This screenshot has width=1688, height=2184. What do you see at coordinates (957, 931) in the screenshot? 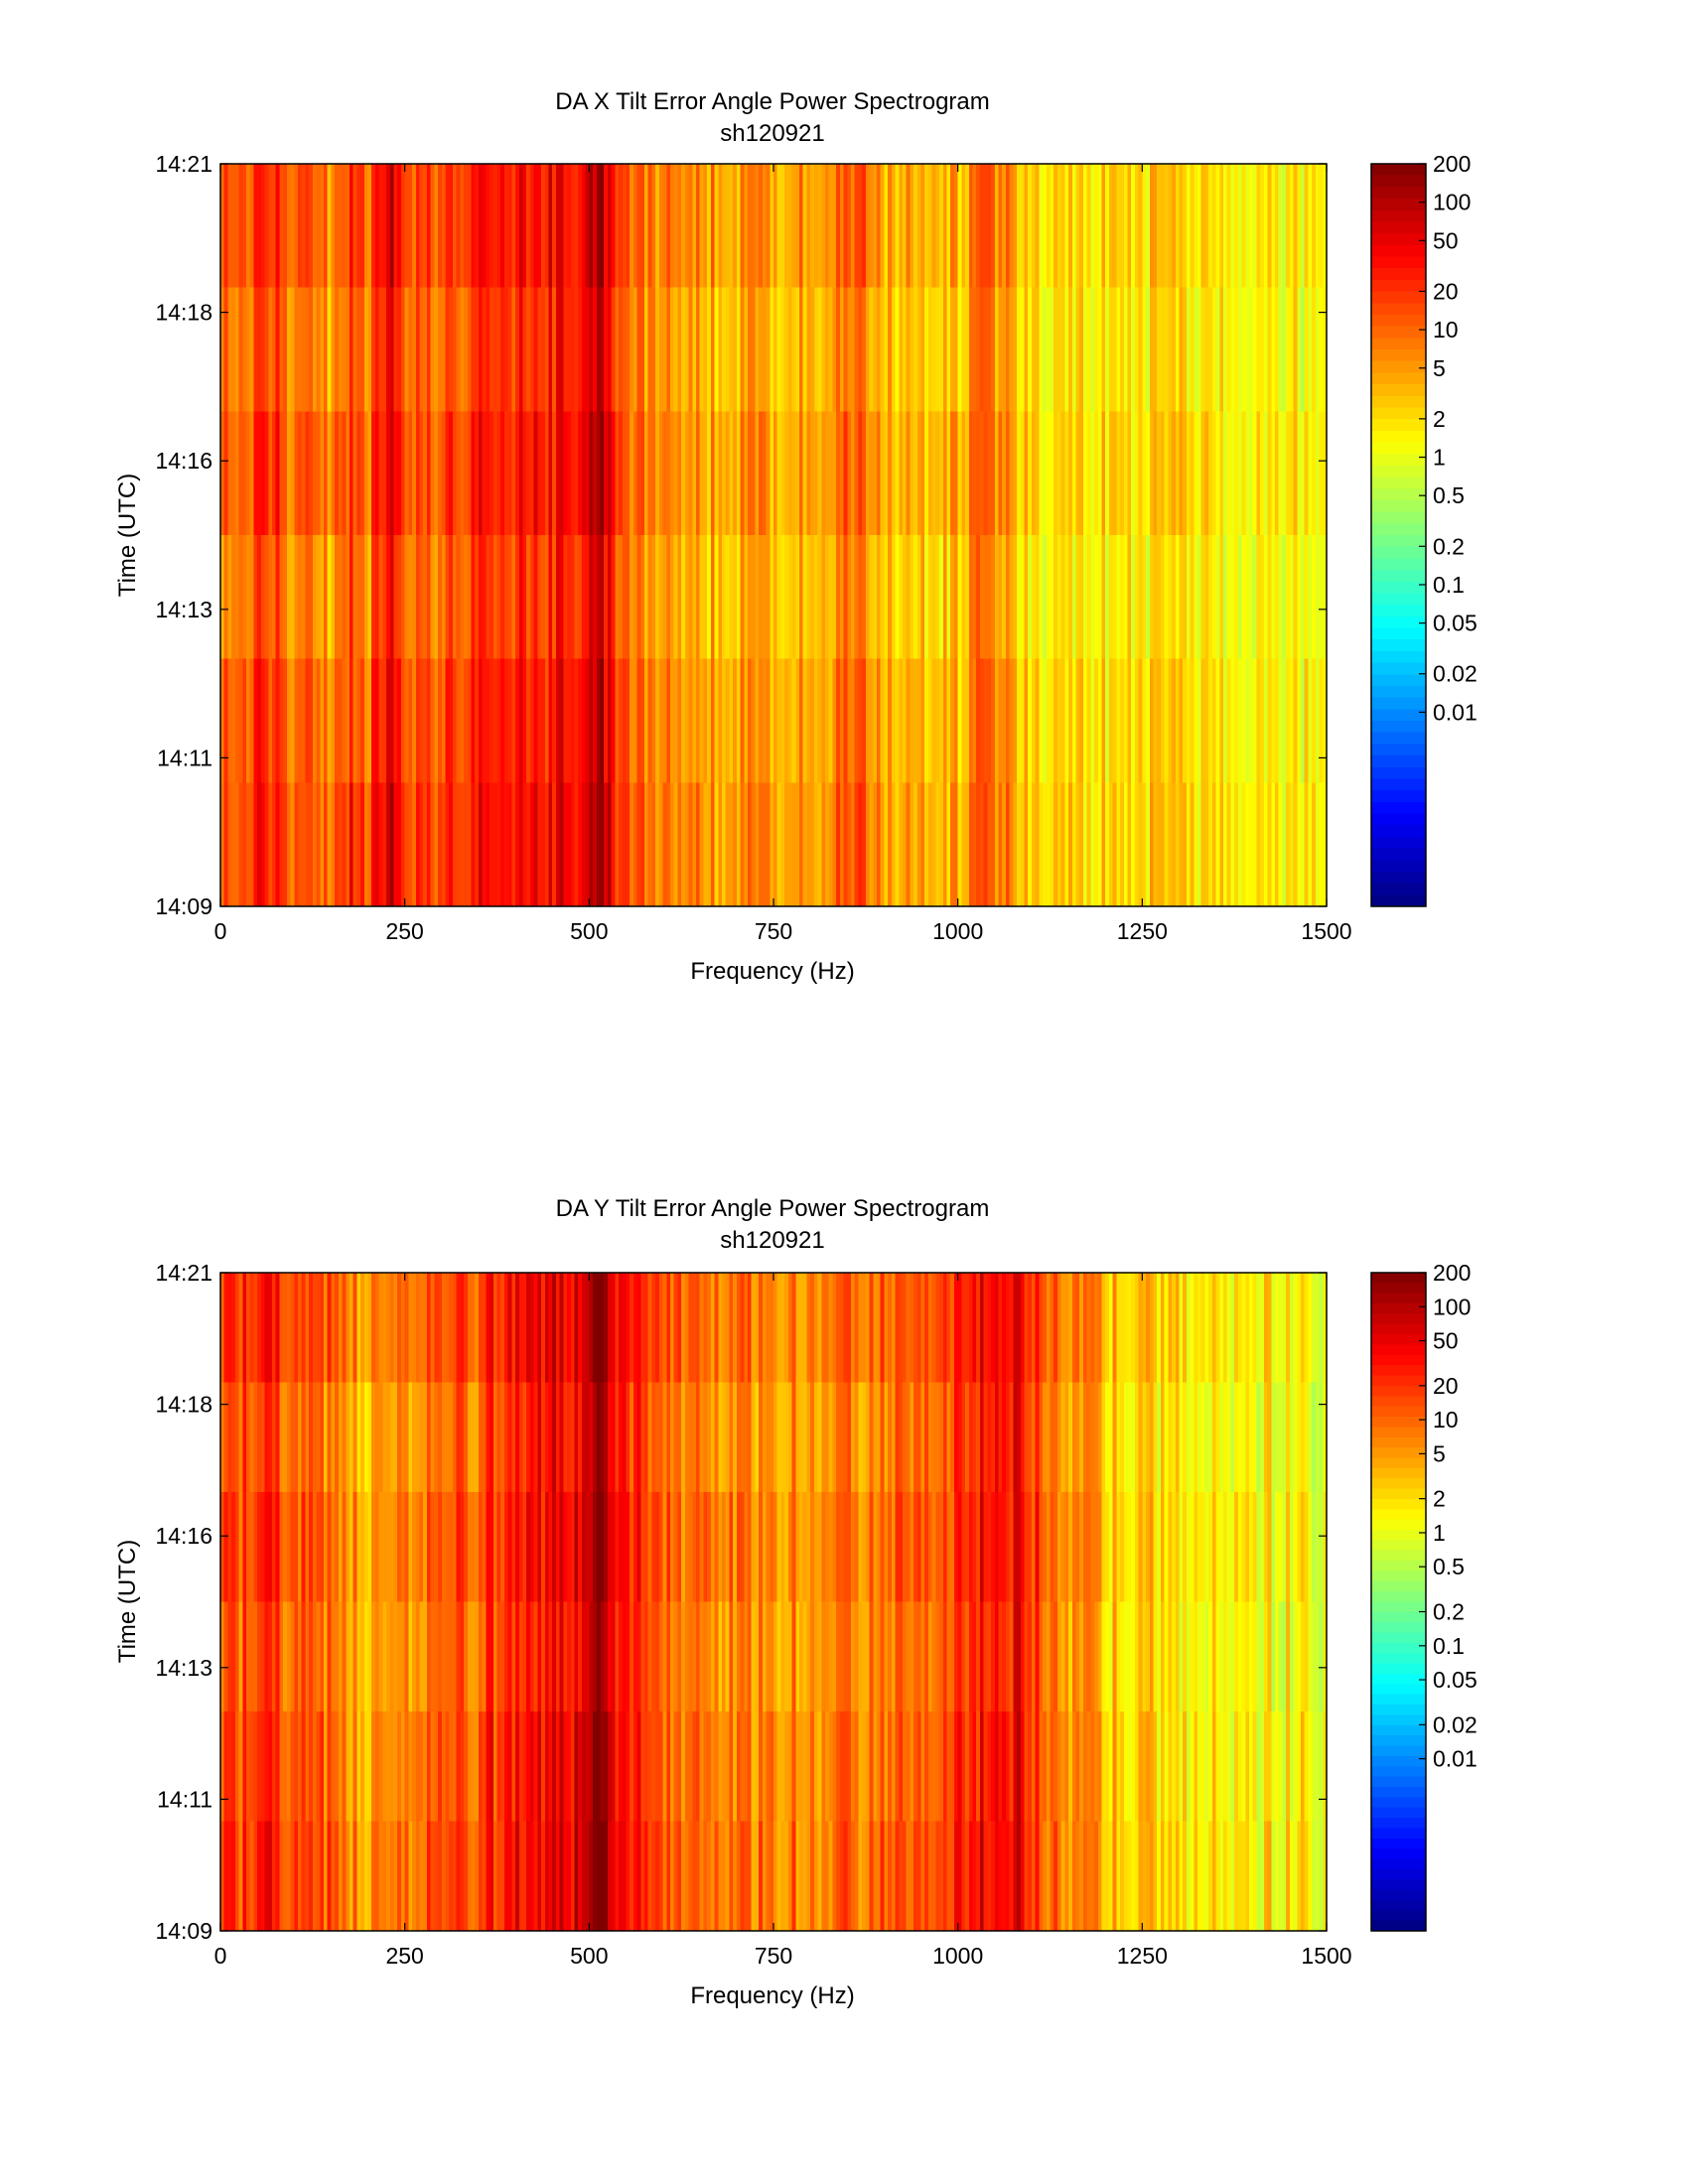
I see `x-tick-label: 1000` at bounding box center [957, 931].